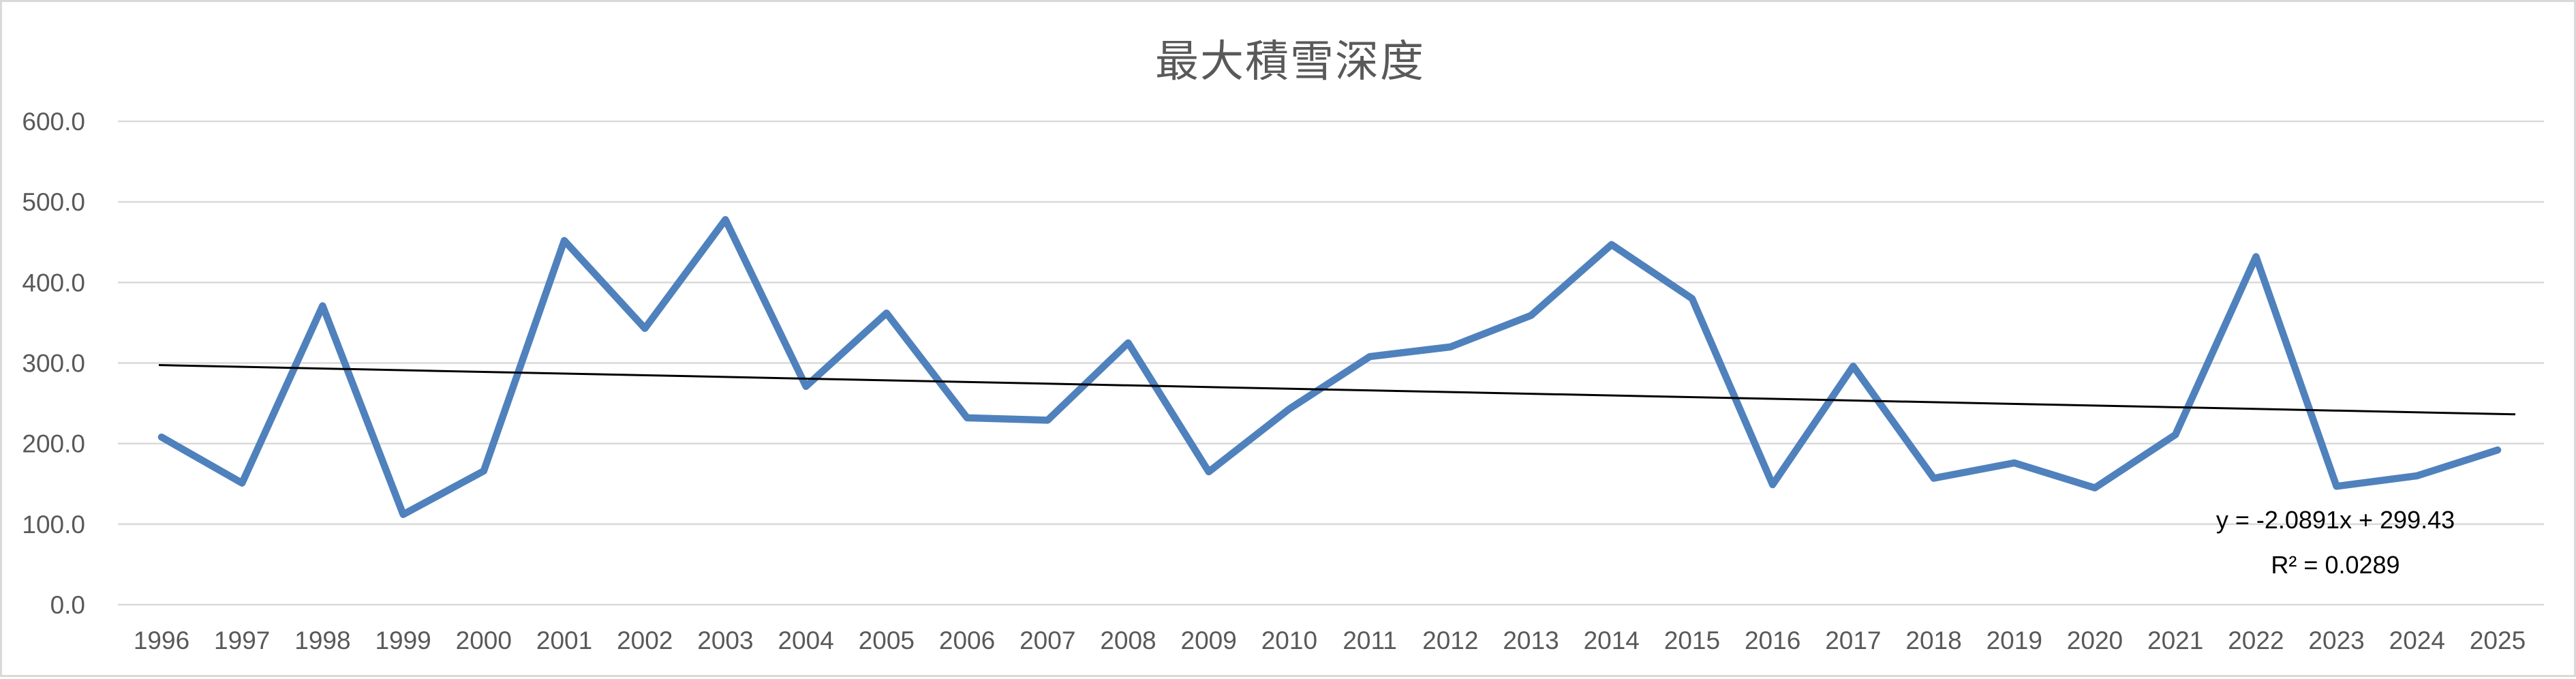 The height and width of the screenshot is (679, 2576). What do you see at coordinates (53, 122) in the screenshot?
I see `y-axis-tick-label: 600.0` at bounding box center [53, 122].